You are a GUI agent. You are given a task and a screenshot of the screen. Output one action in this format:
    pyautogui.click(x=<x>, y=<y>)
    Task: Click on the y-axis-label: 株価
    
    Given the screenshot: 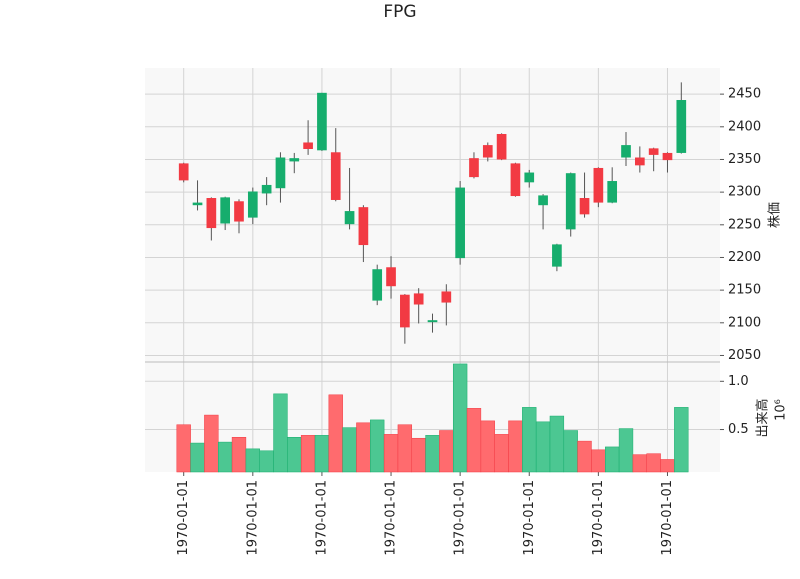 What is the action you would take?
    pyautogui.click(x=775, y=215)
    